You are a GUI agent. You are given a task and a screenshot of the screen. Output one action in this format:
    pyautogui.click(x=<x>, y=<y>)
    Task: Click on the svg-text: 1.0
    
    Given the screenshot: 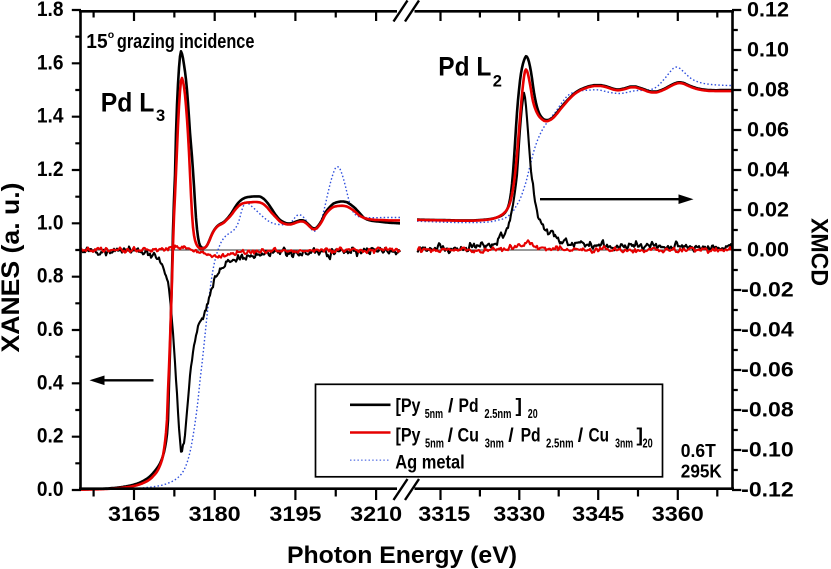 What is the action you would take?
    pyautogui.click(x=50, y=222)
    